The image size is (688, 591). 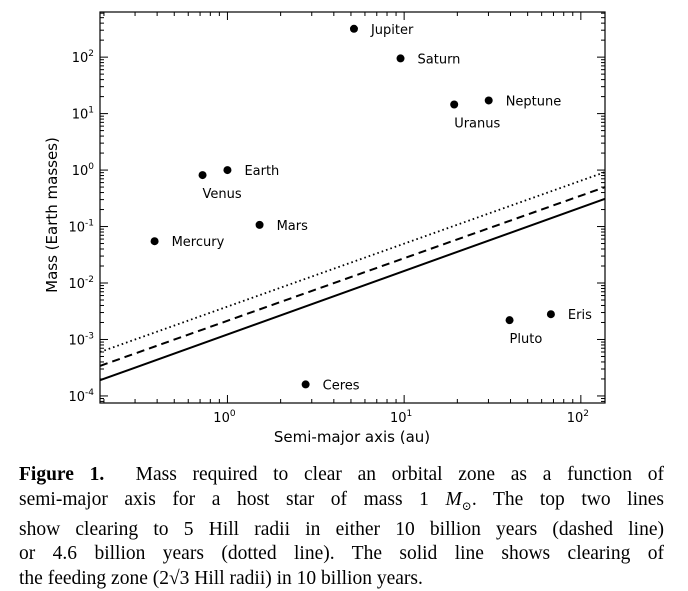 I want to click on y-tick-label: 10², so click(x=83, y=57).